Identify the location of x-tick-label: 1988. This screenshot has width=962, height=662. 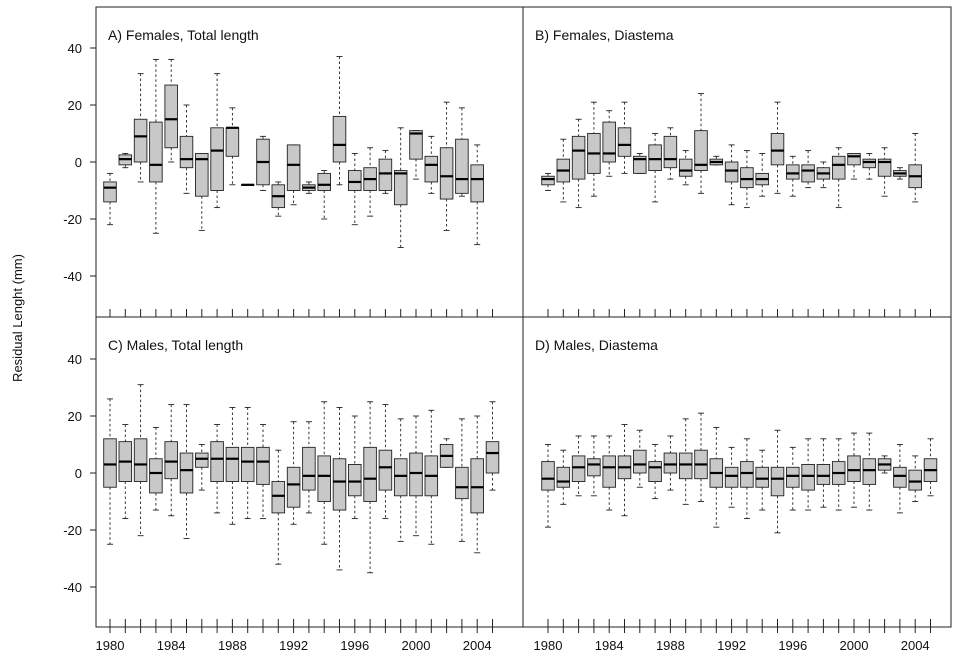
(232, 645).